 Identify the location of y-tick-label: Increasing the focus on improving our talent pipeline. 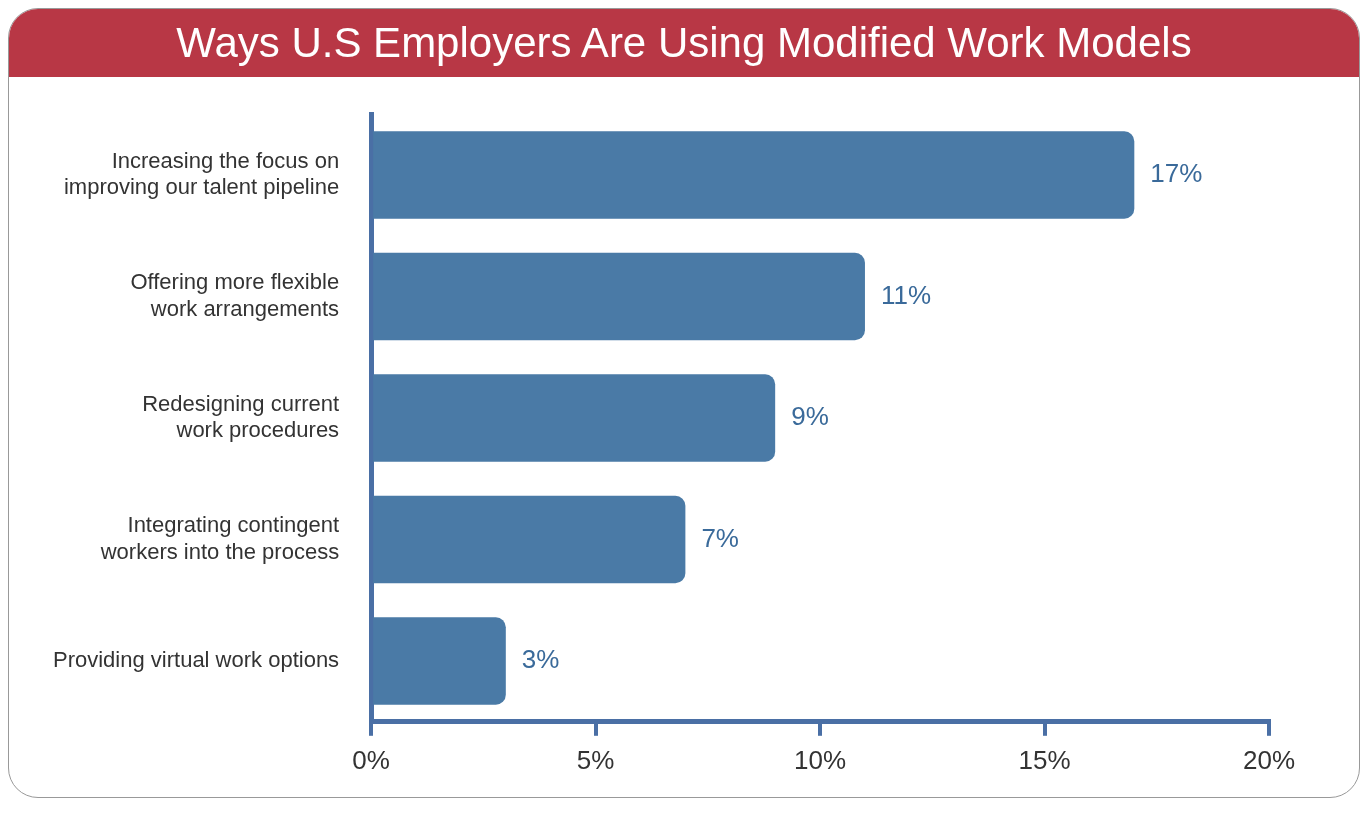
(201, 173).